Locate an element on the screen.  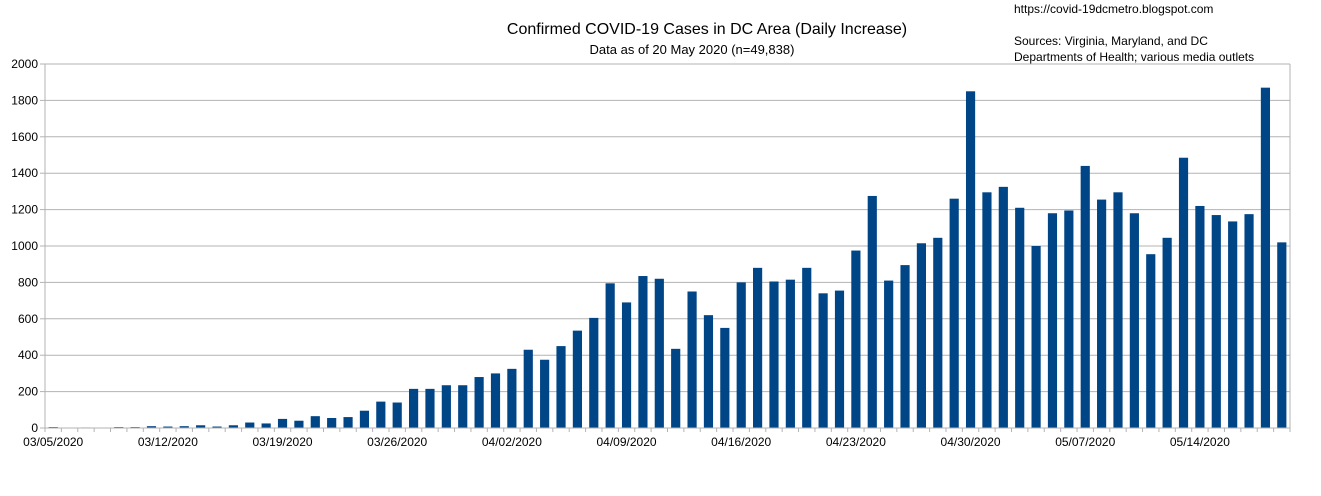
x-tick-label: 04/30/2020 is located at coordinates (971, 442).